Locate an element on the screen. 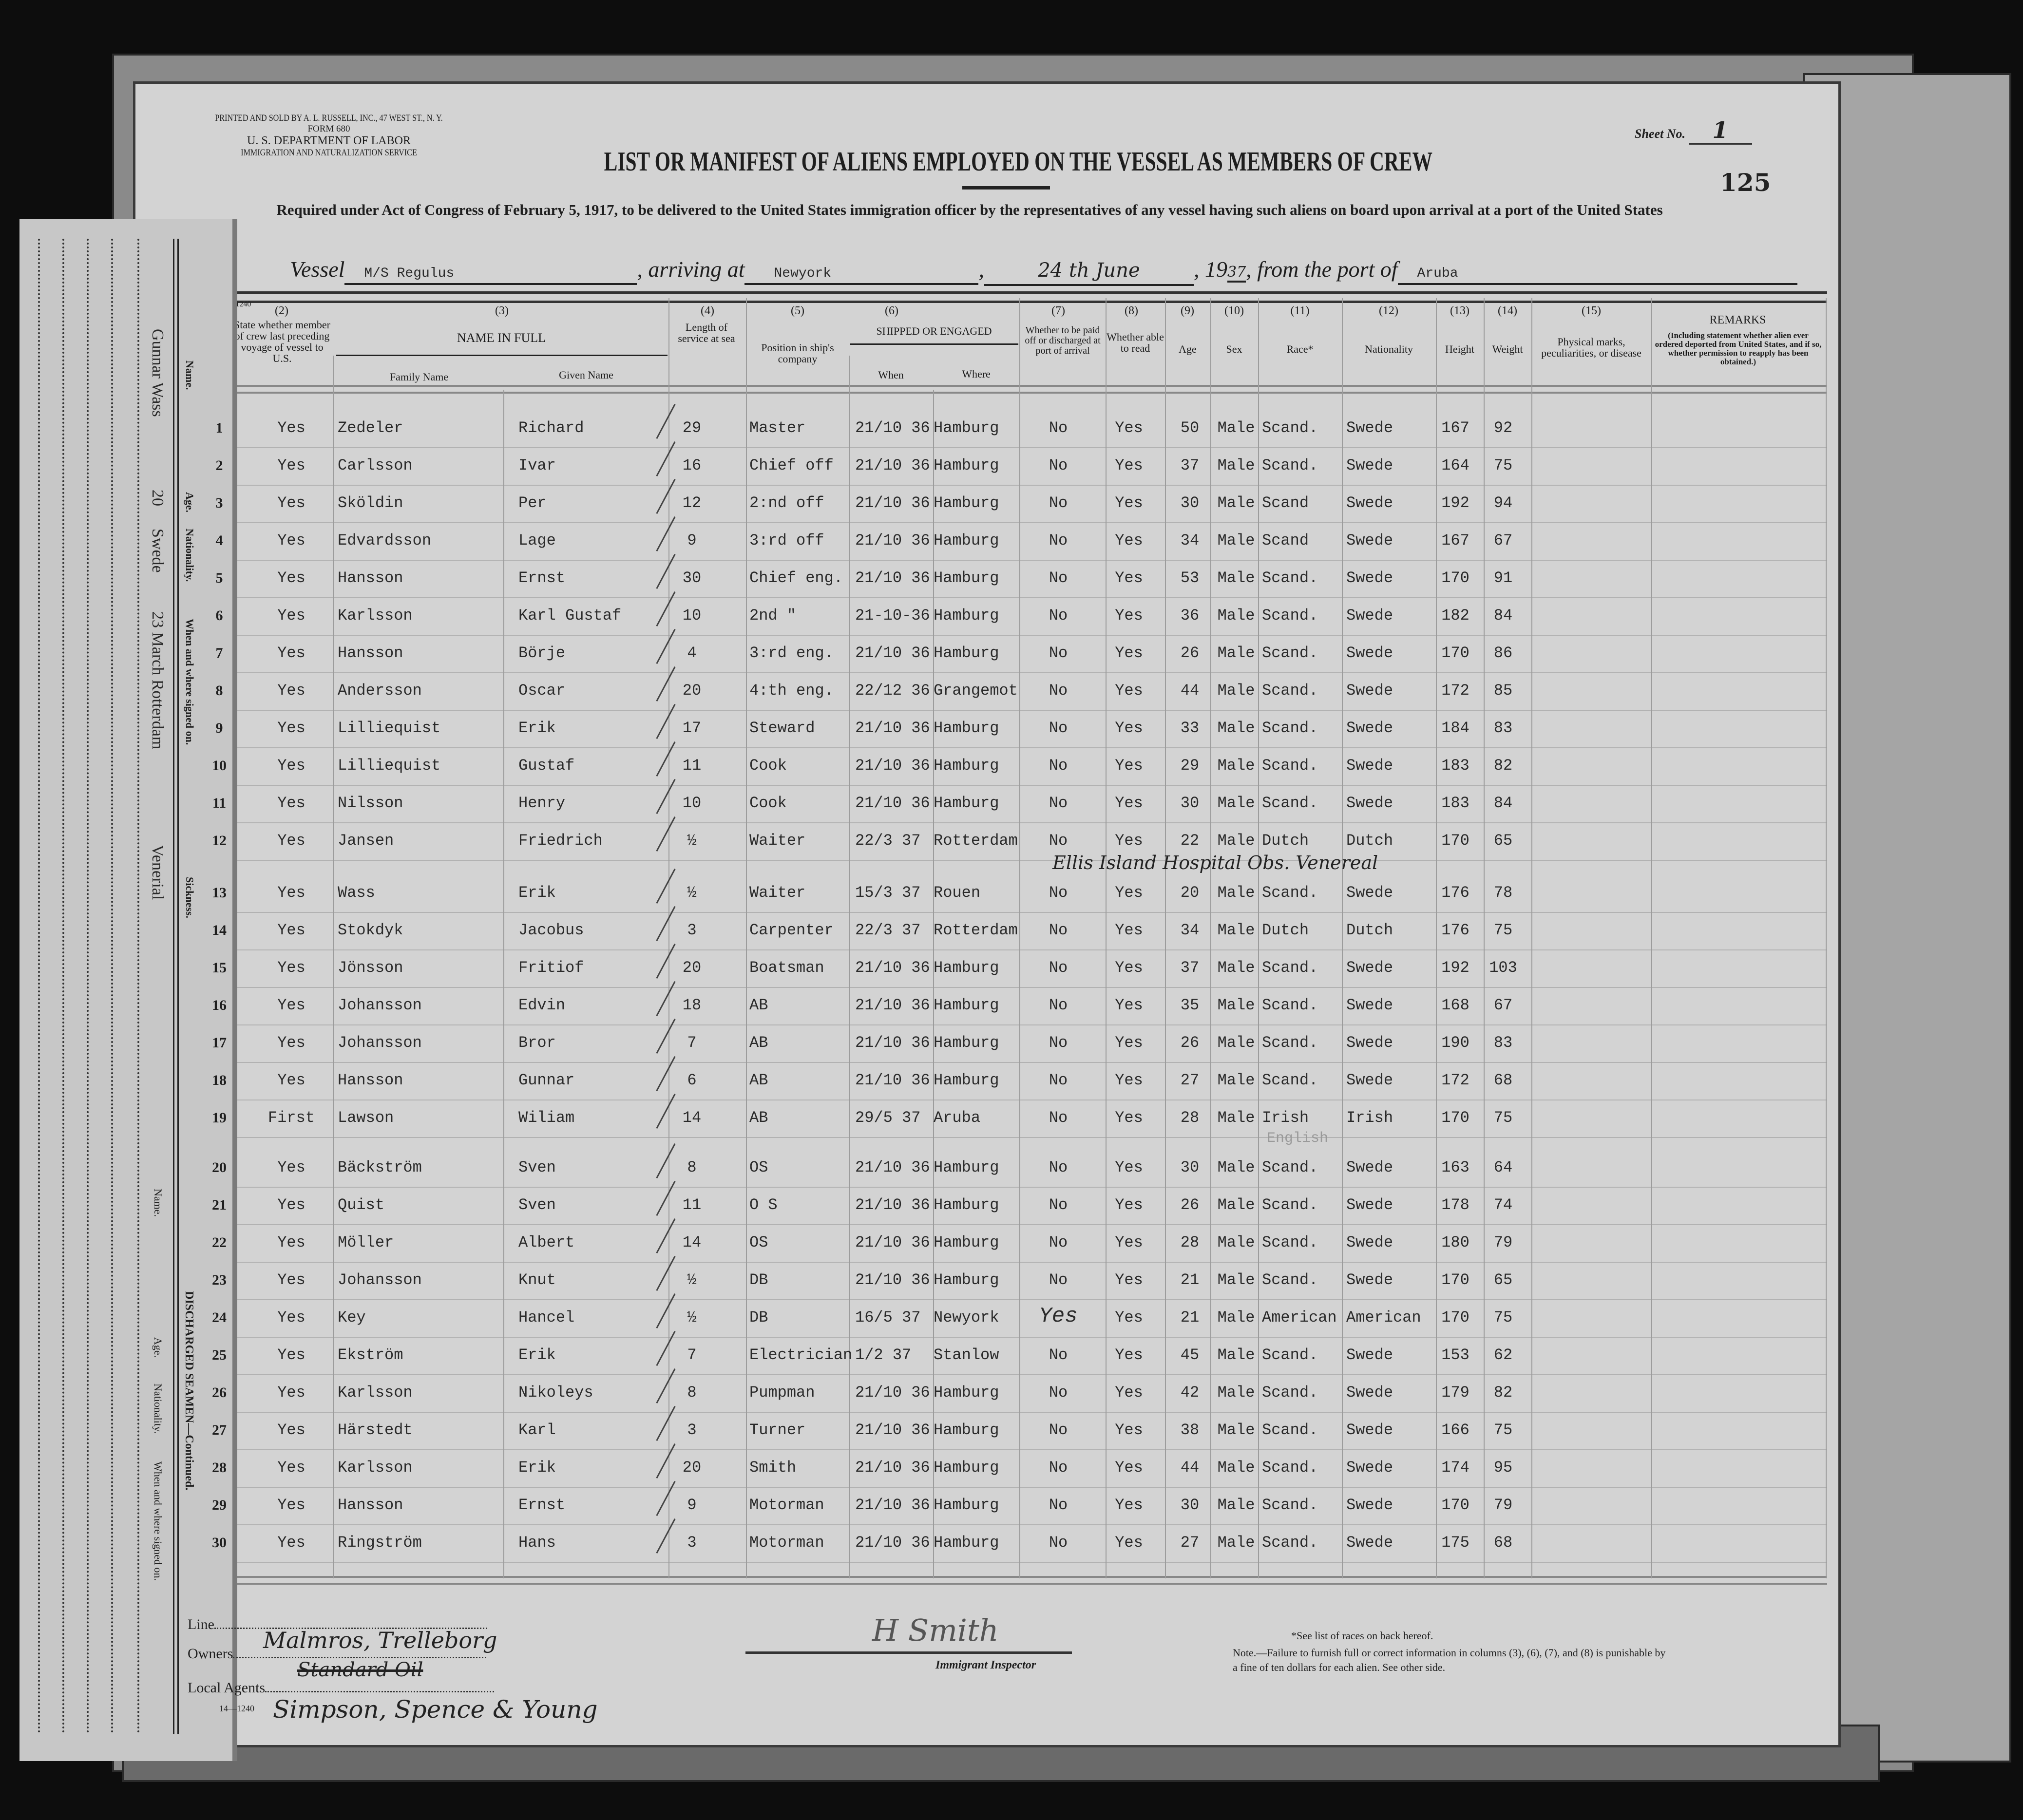 Image resolution: width=2023 pixels, height=1820 pixels. row-height: 166 is located at coordinates (1455, 1430).